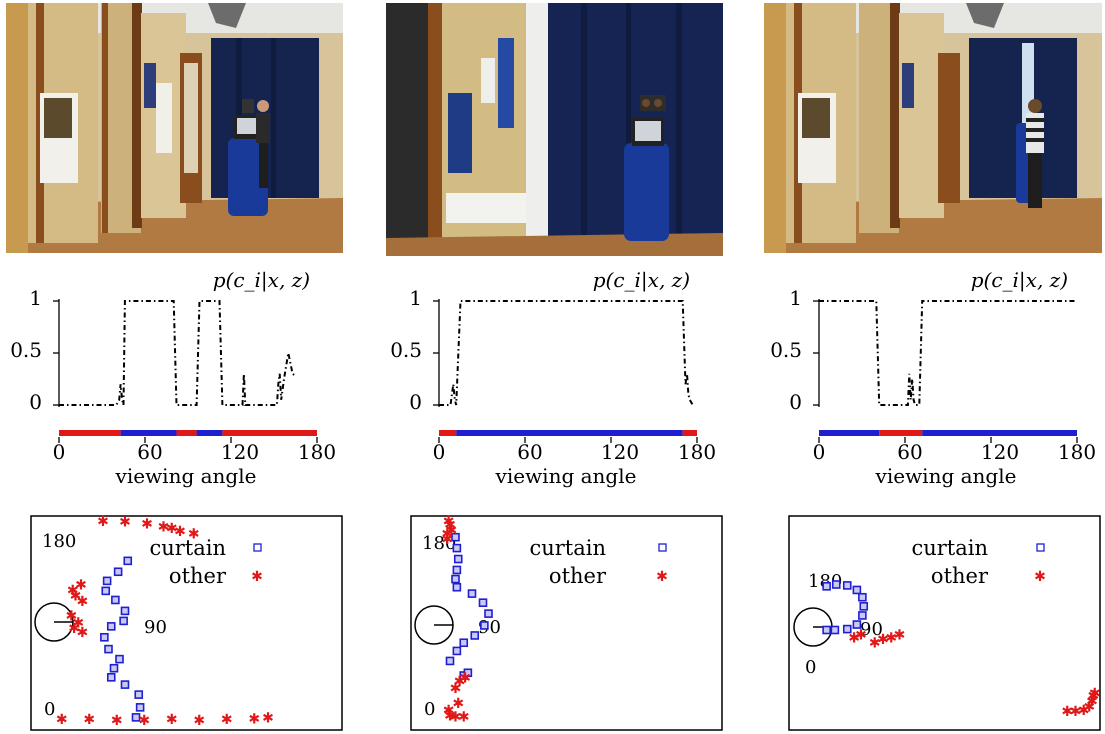  Describe the element at coordinates (257, 577) in the screenshot. I see `legend-marker-other: ✱` at that location.